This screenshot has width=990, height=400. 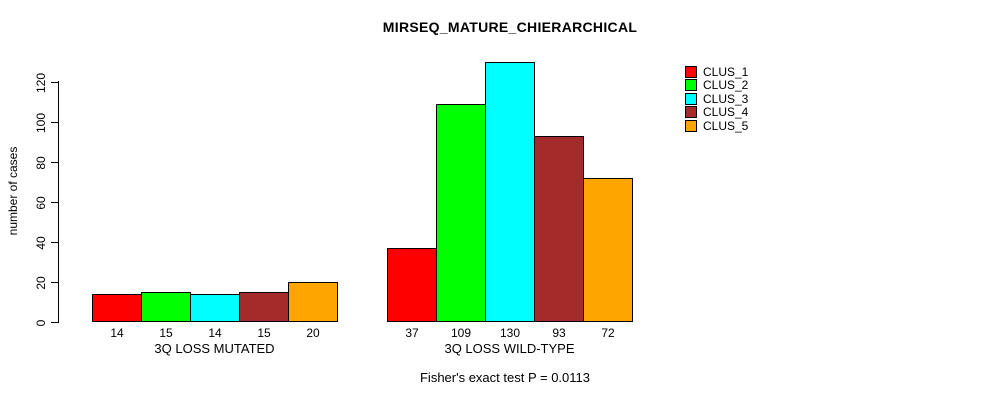 I want to click on y-tick-label: 0, so click(x=41, y=322).